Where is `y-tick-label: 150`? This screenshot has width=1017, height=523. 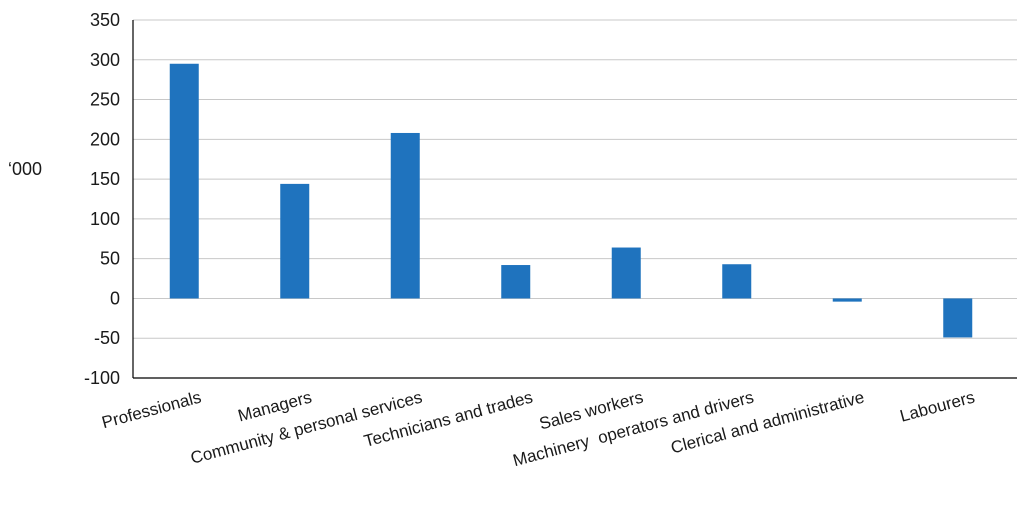 y-tick-label: 150 is located at coordinates (105, 179).